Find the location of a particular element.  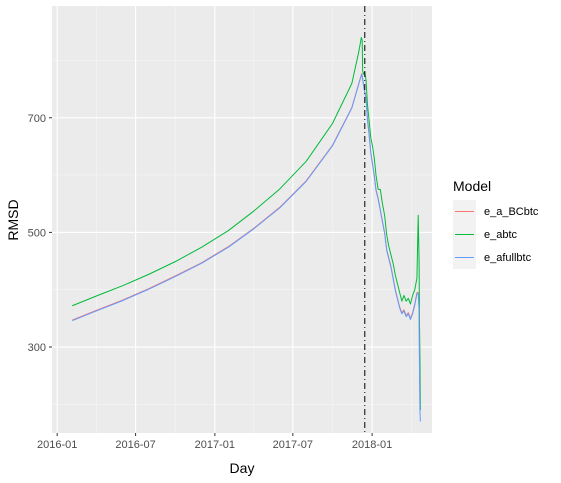

x-axis: 2016-01 2016-07 2017-01 2017-07 2018-01 is located at coordinates (214, 442).